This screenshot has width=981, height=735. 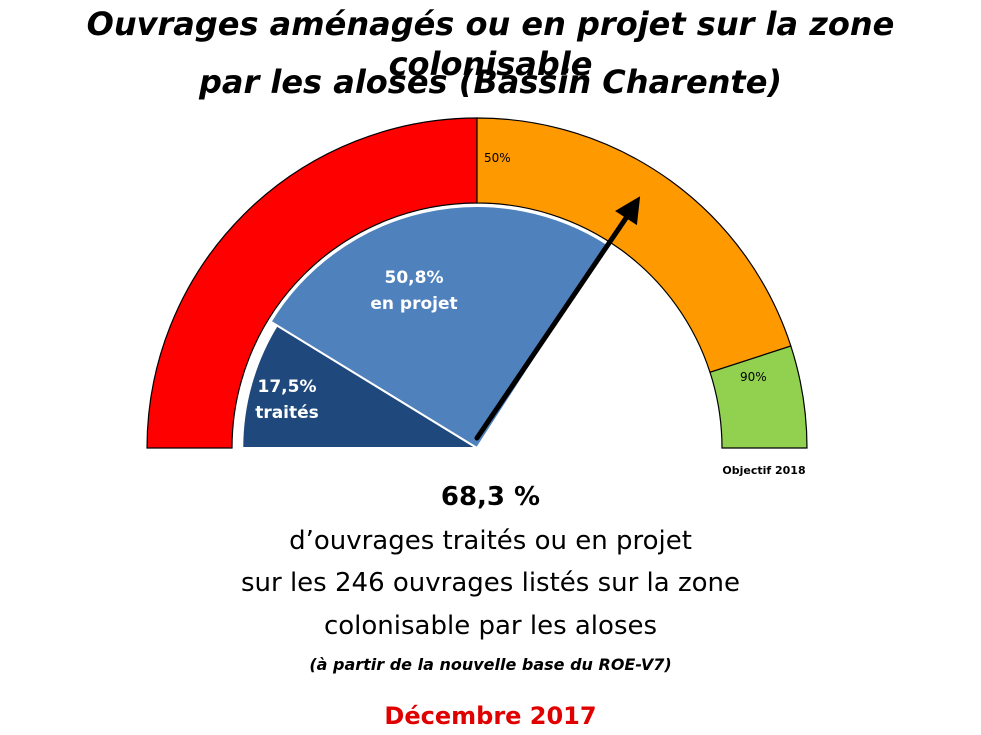 What do you see at coordinates (413, 304) in the screenshot?
I see `sector-2-name-label: en projet` at bounding box center [413, 304].